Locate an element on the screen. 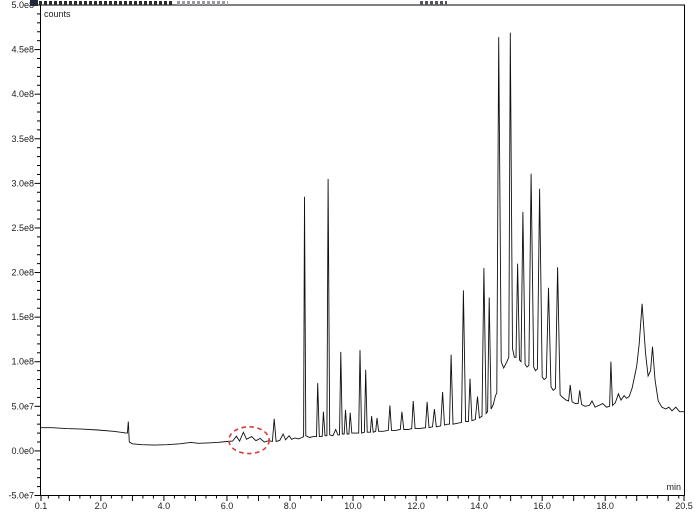  x-tick-label: 4.0 is located at coordinates (164, 506).